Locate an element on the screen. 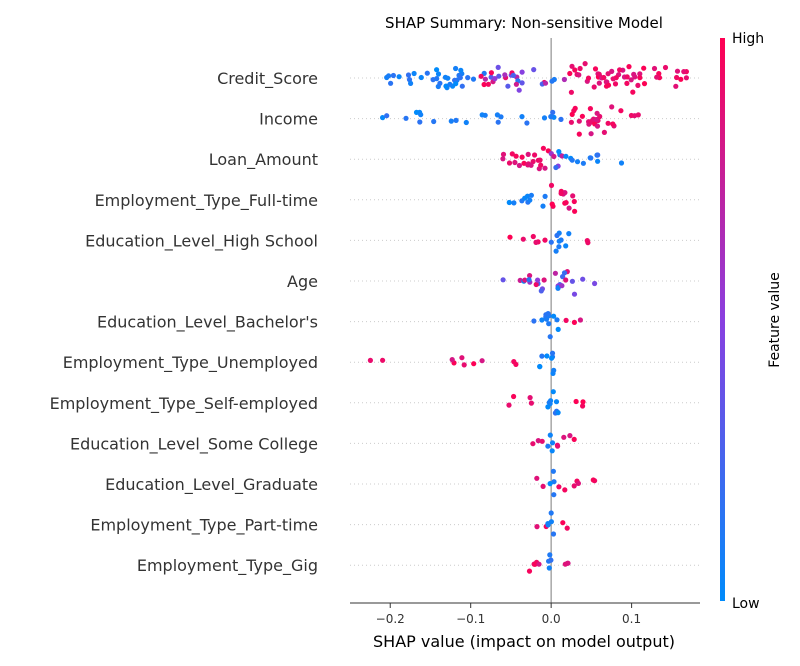  feature-label: Employment_Type_Gig is located at coordinates (227, 566).